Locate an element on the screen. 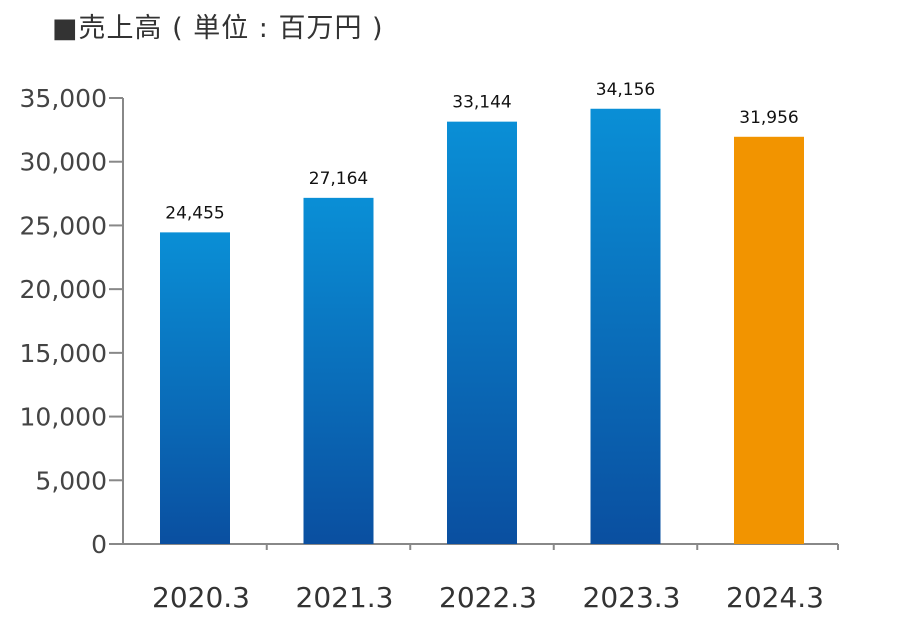  x-tick-label: 2021.3 is located at coordinates (345, 597).